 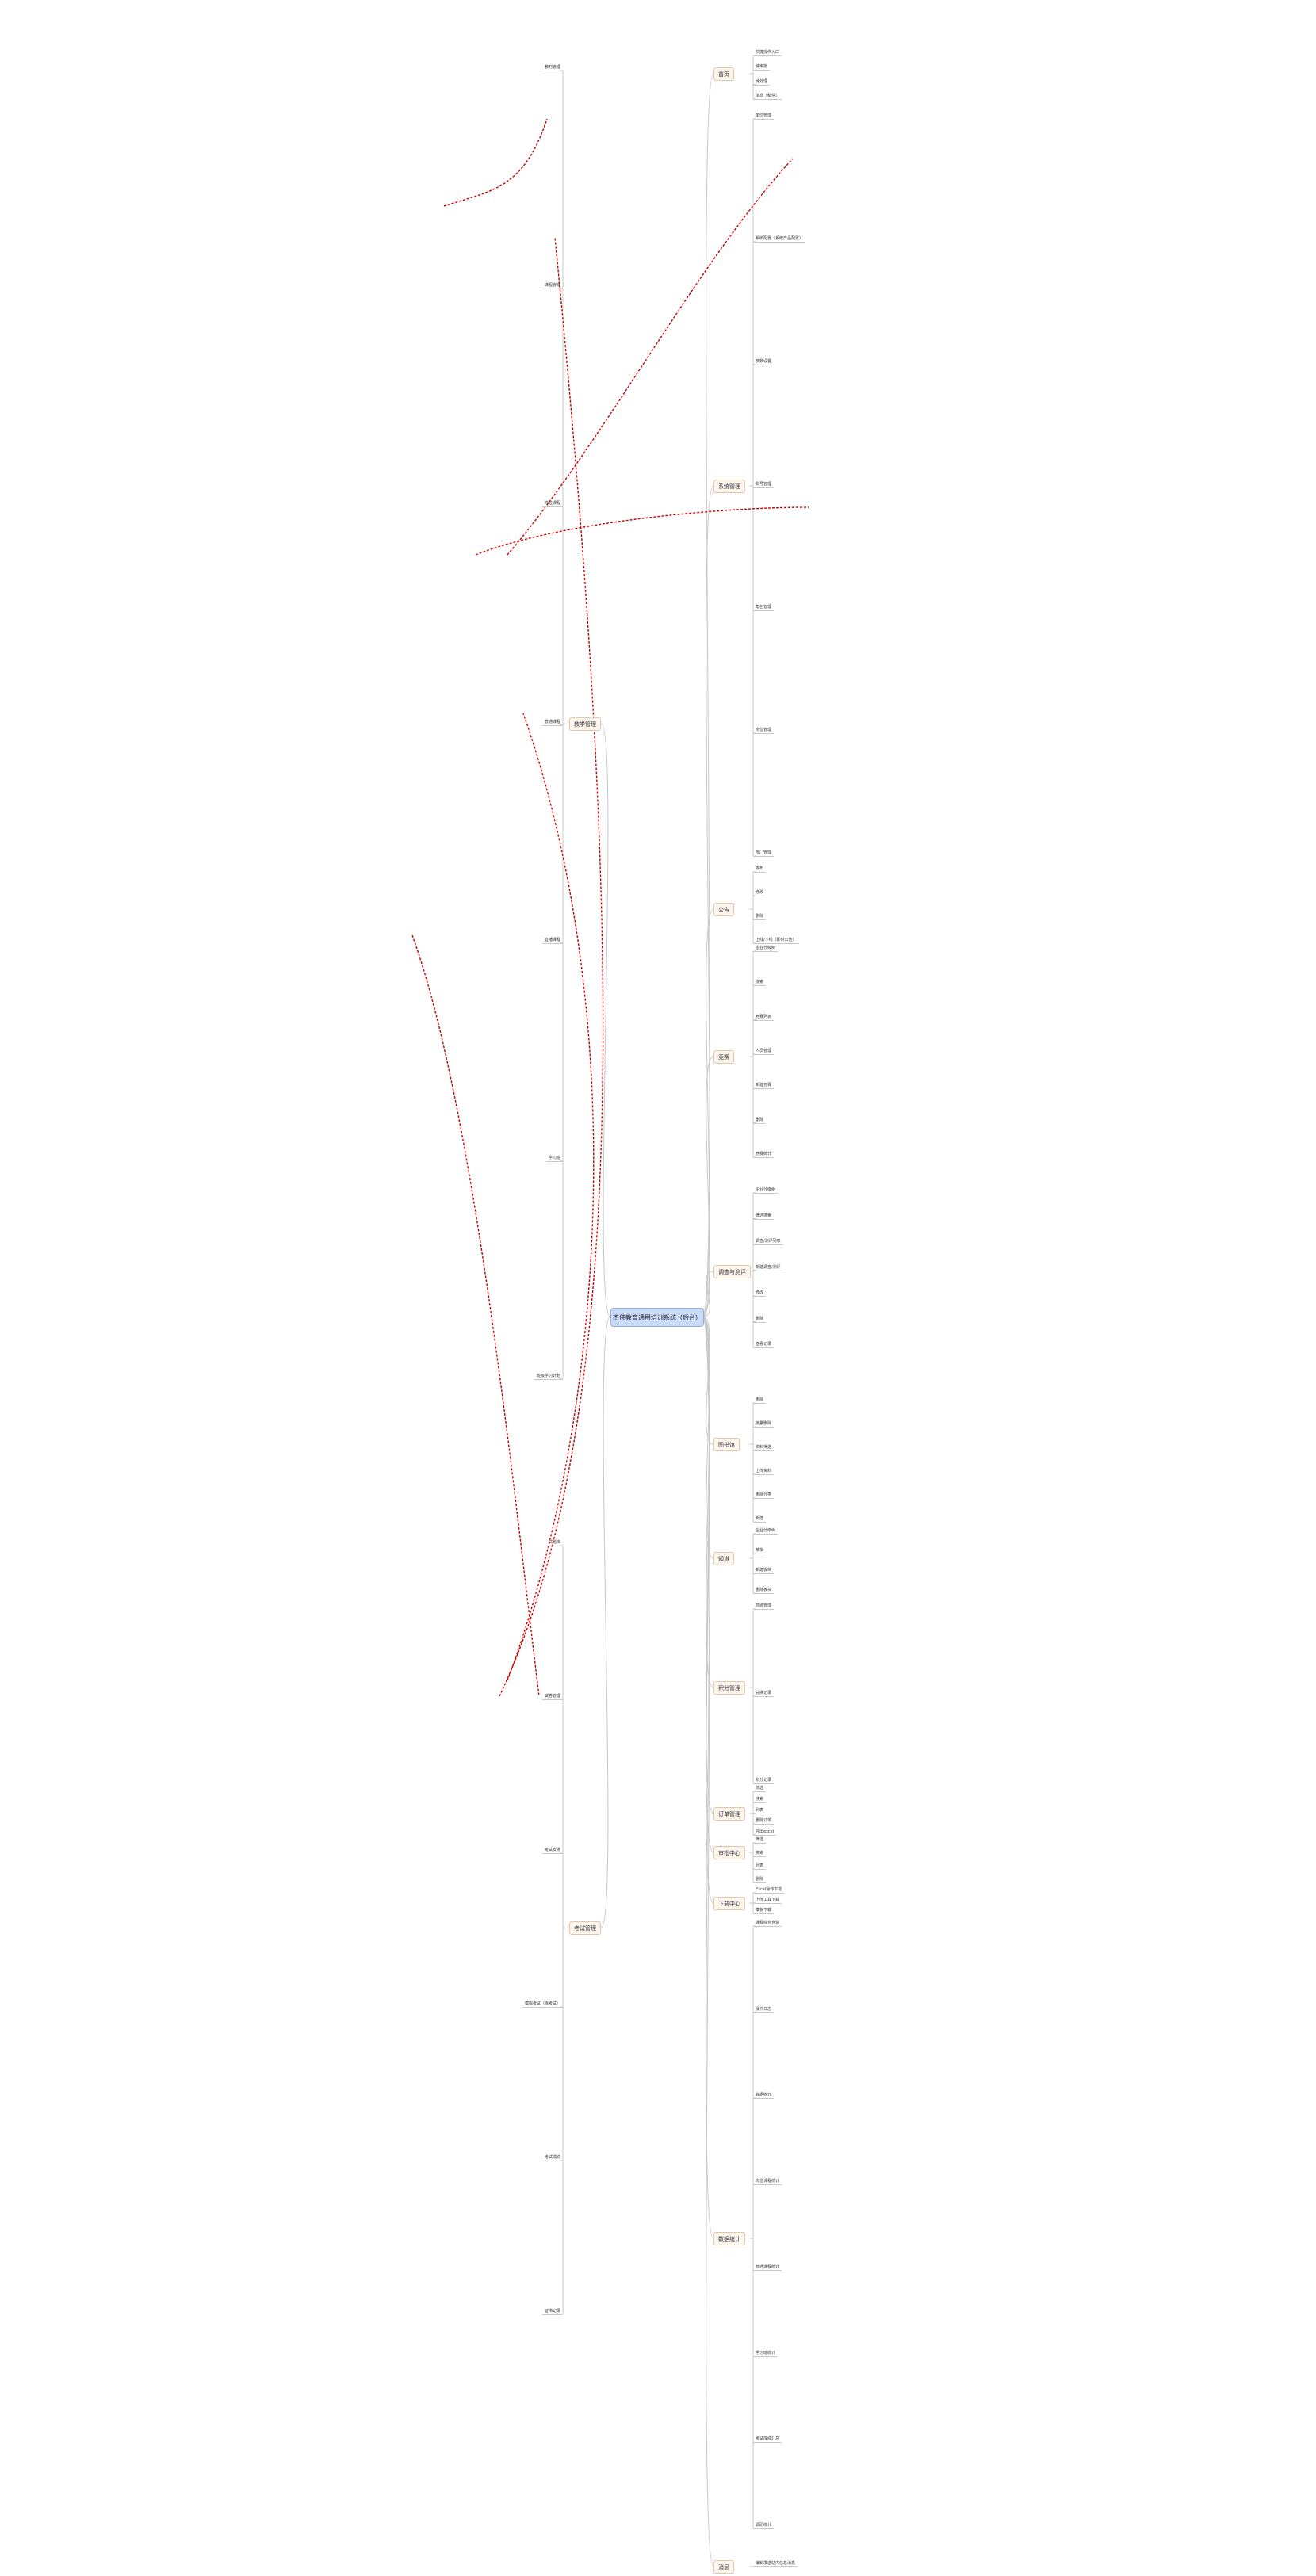 I want to click on child-node: 教材管理, so click(x=552, y=68).